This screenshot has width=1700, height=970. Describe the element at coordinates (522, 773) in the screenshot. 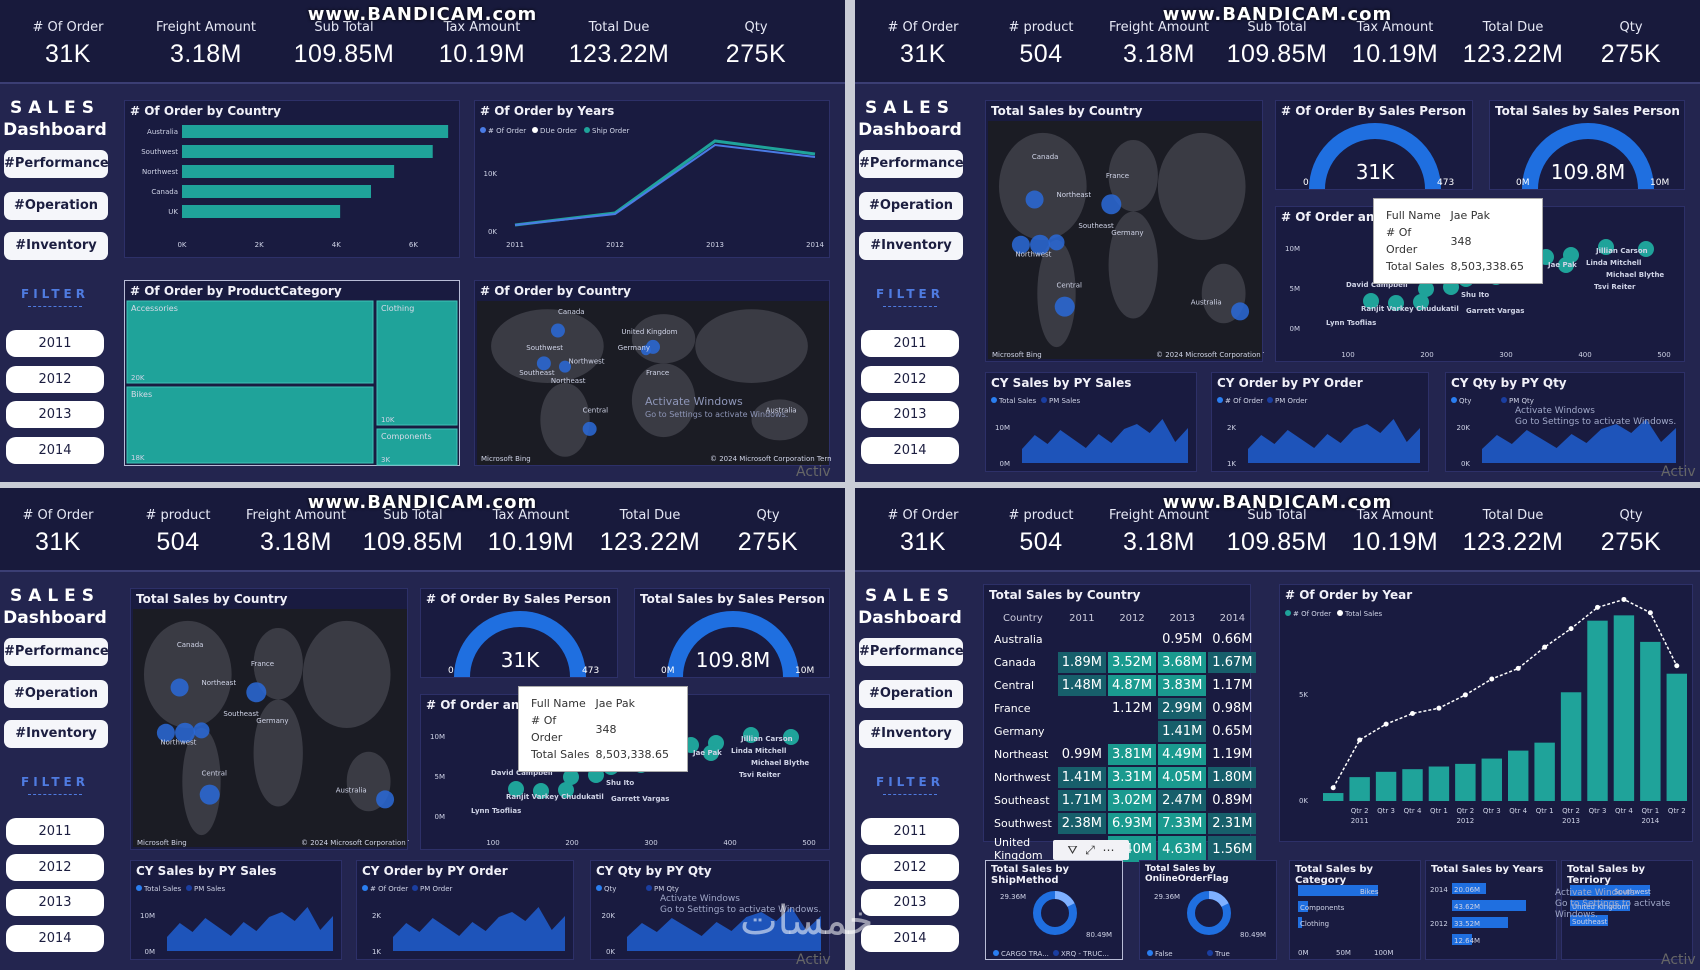

I see `scatter-label: David Campbell` at that location.